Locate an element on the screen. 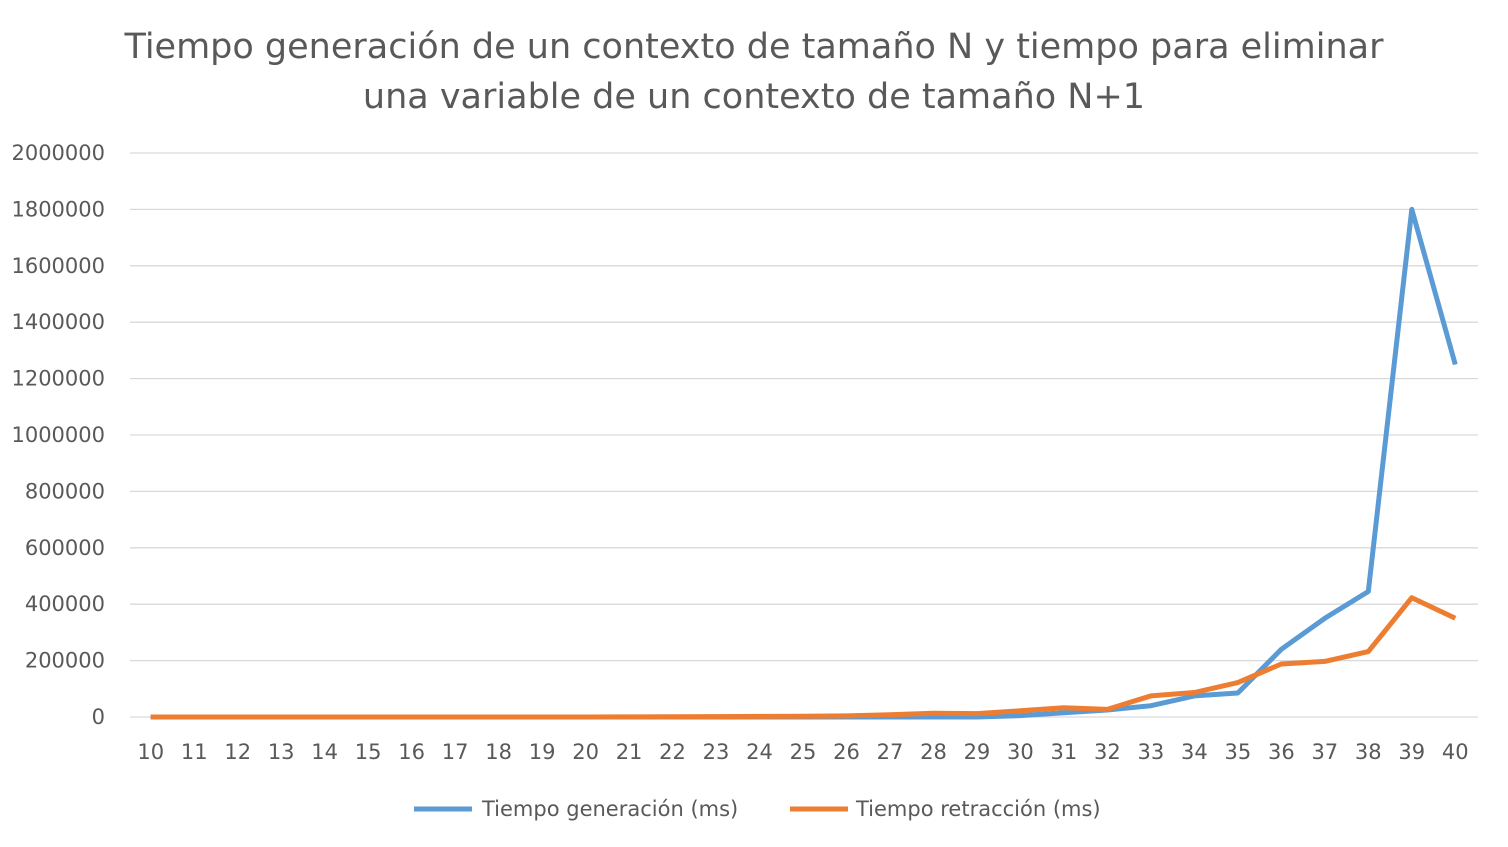  x-tick-label: 17 is located at coordinates (455, 752).